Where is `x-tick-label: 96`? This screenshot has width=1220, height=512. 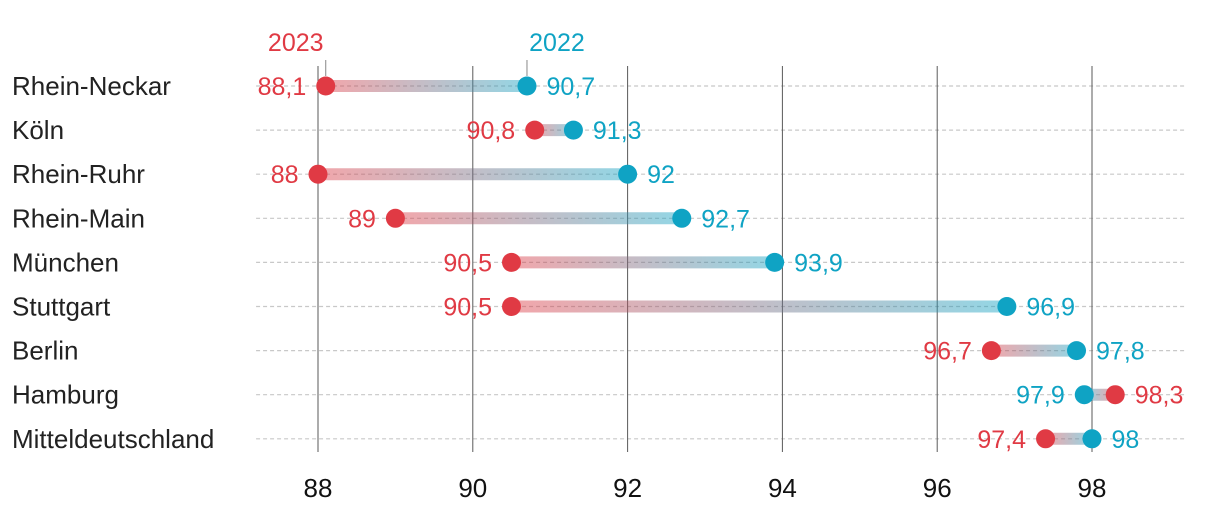 x-tick-label: 96 is located at coordinates (937, 488).